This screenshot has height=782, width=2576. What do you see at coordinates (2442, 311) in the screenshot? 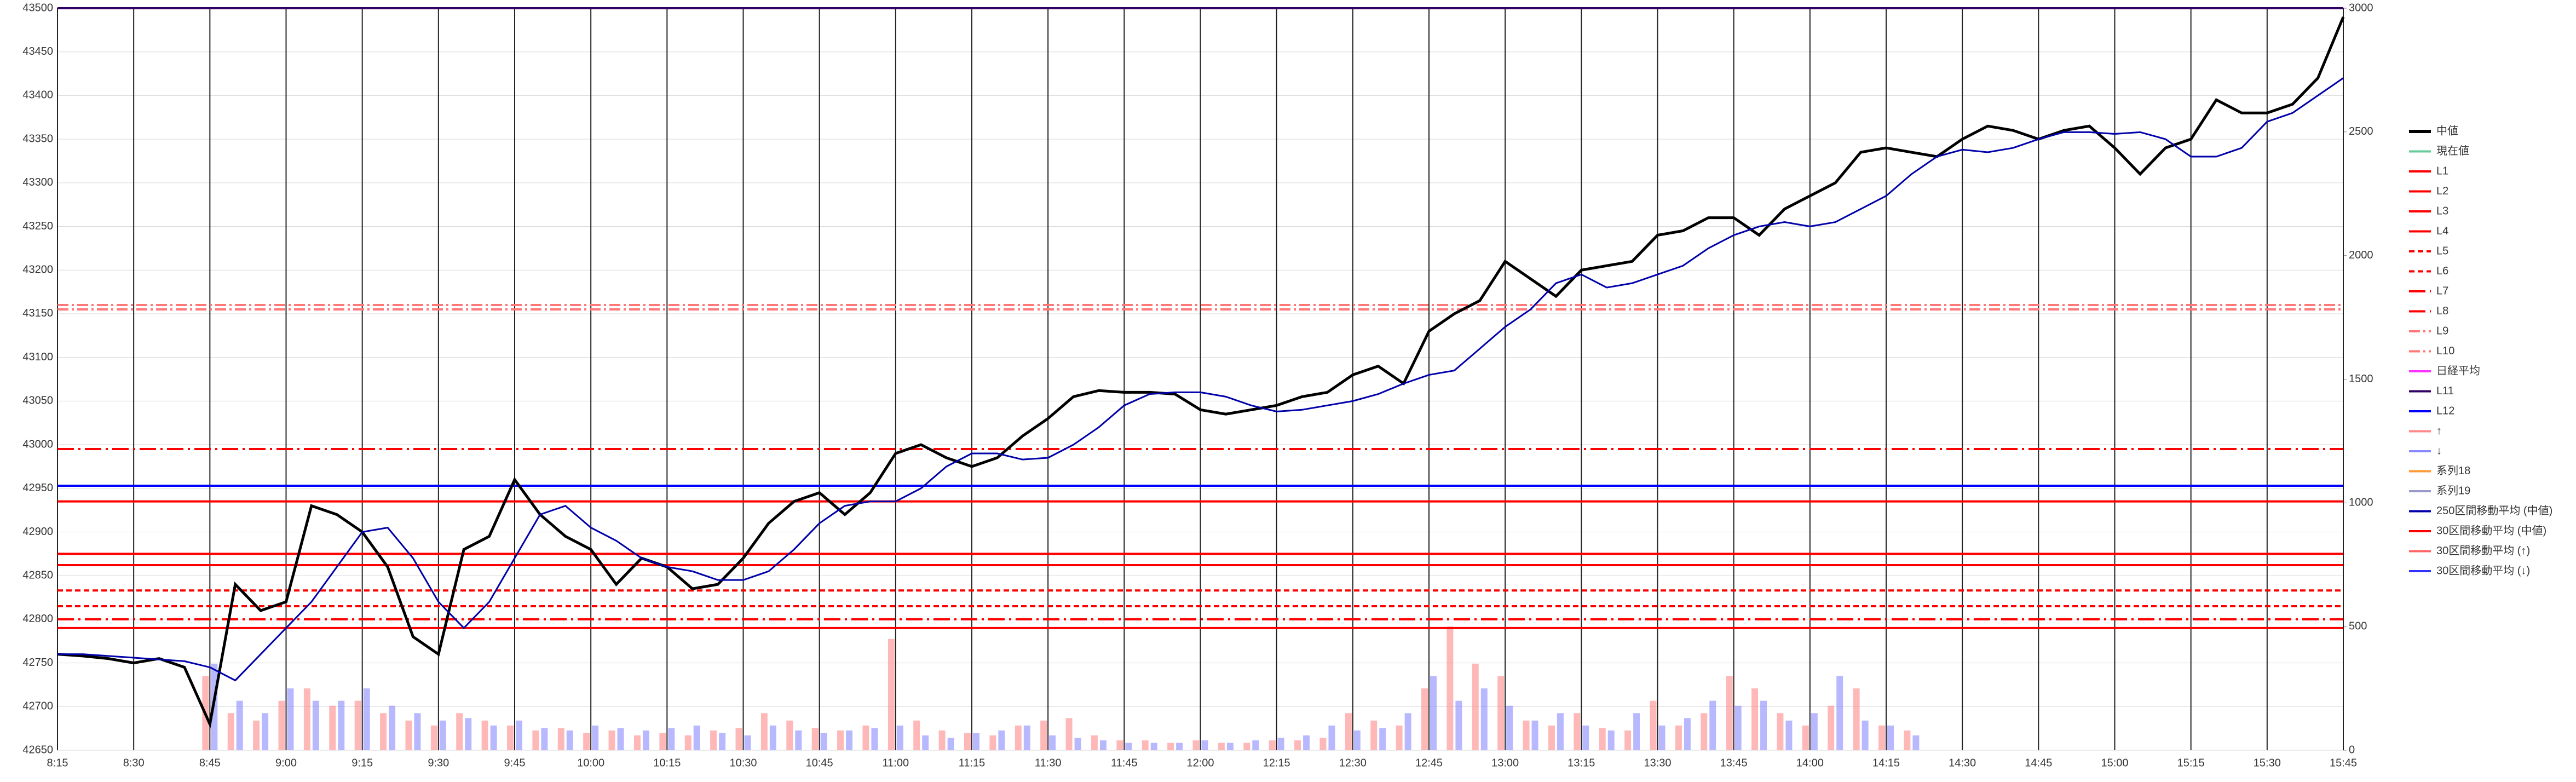
I see `legend-label: L8` at bounding box center [2442, 311].